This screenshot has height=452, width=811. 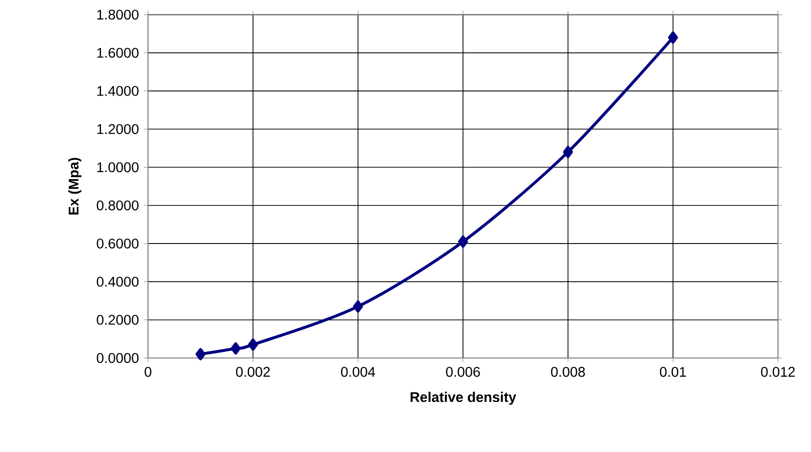 I want to click on x-tick-label: 0, so click(x=148, y=371).